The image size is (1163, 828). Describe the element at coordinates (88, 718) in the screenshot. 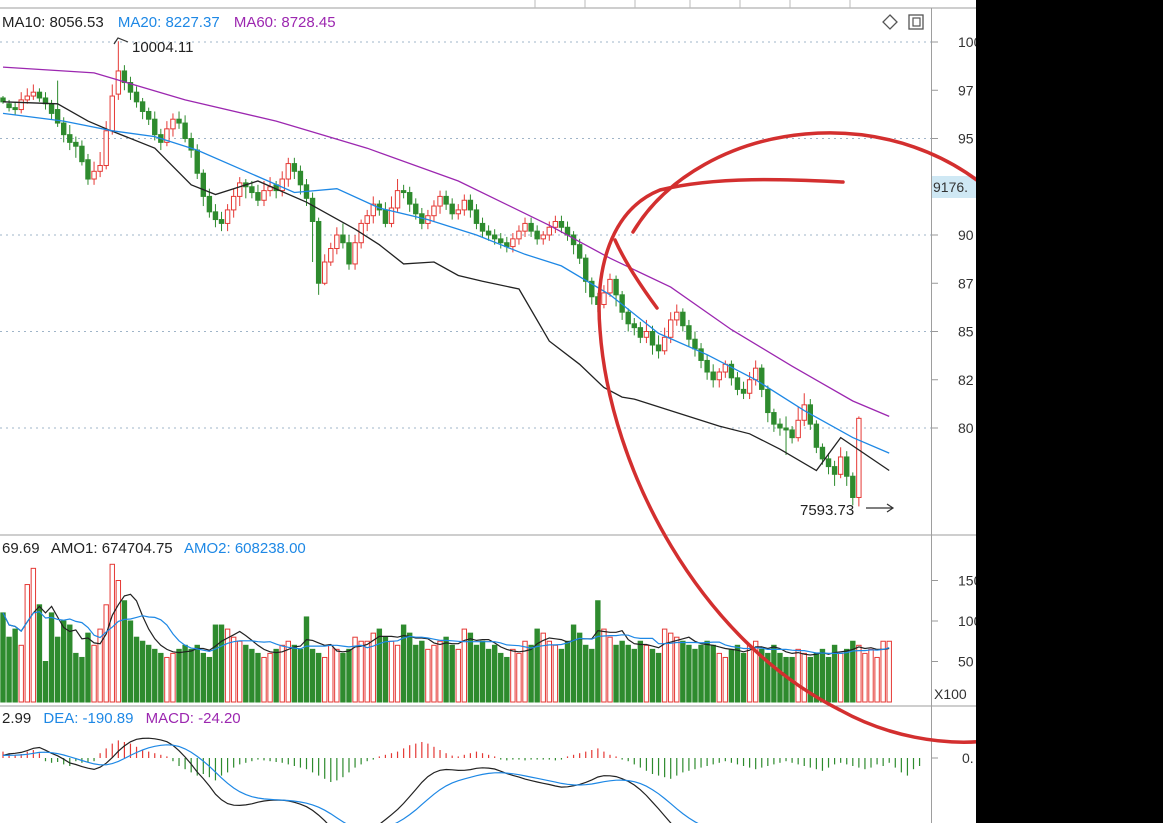

I see `dea-legend: DEA: -190.89` at that location.